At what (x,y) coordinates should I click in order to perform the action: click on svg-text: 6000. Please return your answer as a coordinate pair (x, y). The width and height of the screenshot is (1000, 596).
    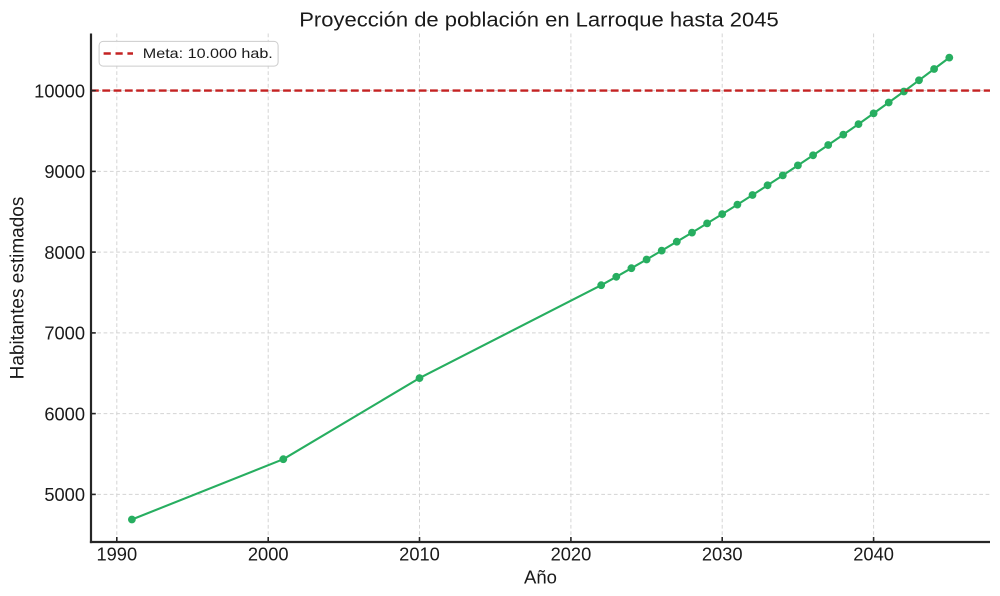
    Looking at the image, I should click on (64, 413).